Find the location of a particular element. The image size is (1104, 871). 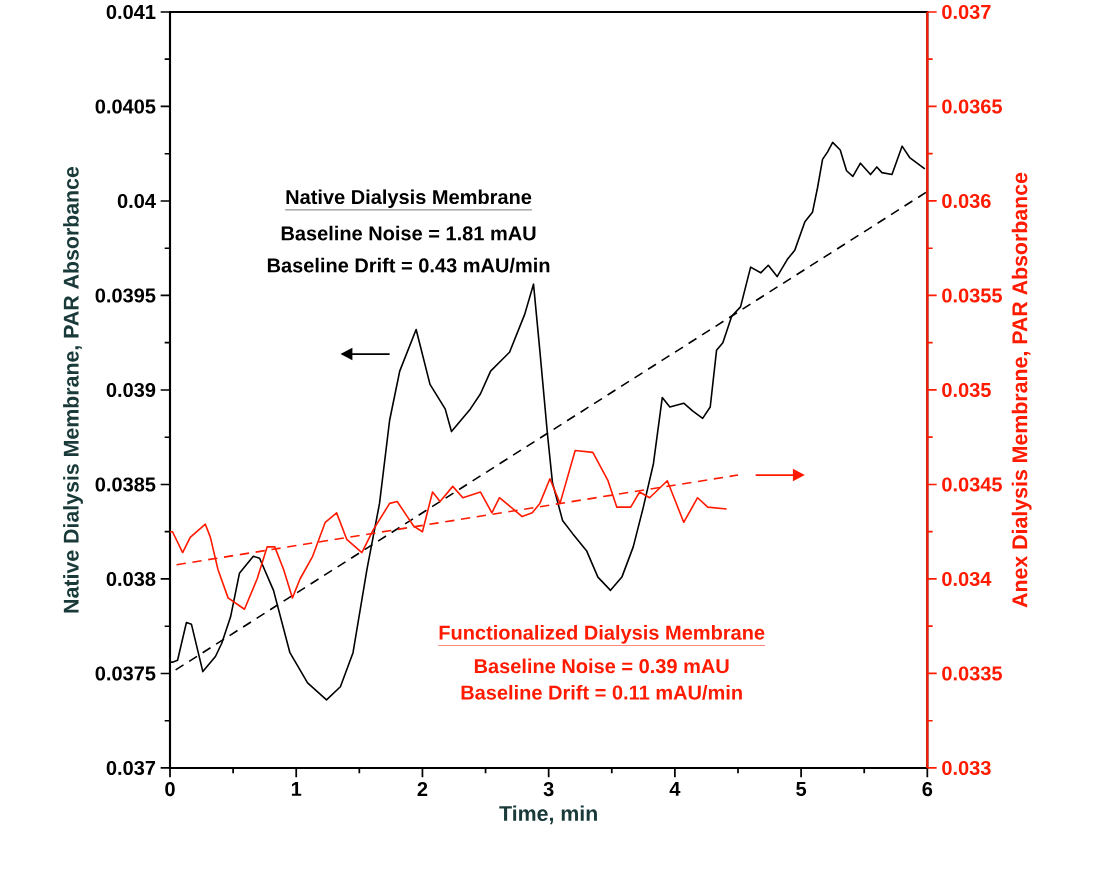

y-tick-label: 0.0405 is located at coordinates (125, 106).